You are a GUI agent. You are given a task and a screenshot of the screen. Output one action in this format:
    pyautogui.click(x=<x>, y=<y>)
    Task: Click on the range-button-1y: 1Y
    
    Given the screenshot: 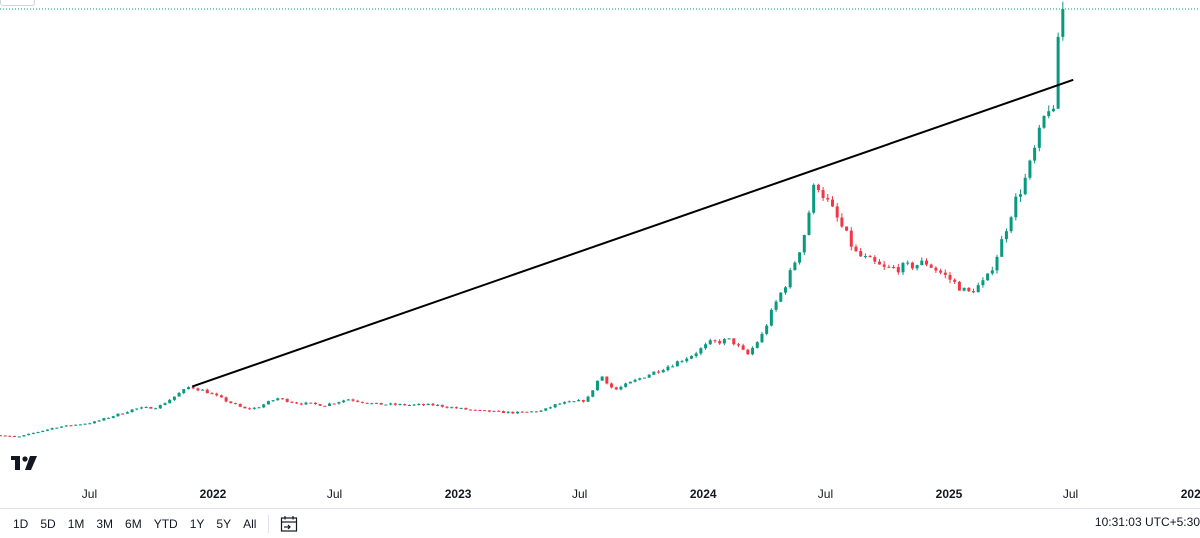 What is the action you would take?
    pyautogui.click(x=197, y=523)
    